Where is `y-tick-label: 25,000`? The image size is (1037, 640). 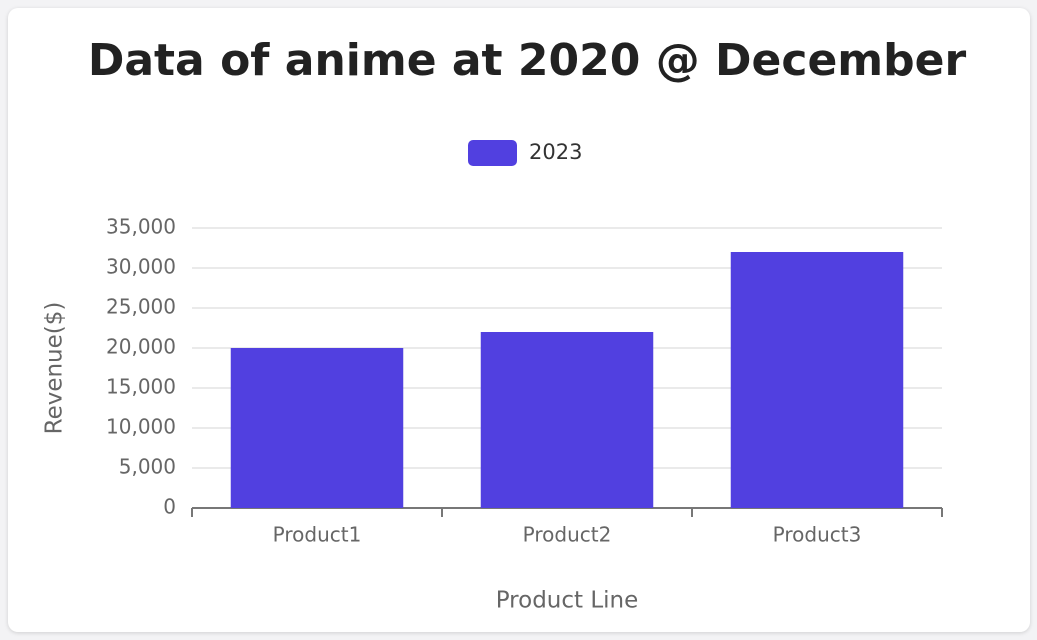 y-tick-label: 25,000 is located at coordinates (141, 307).